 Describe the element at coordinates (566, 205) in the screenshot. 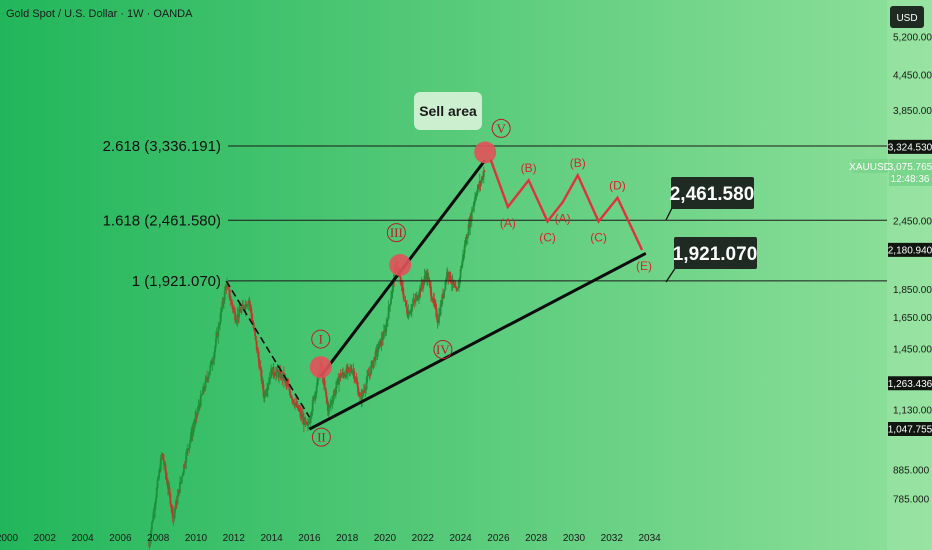

I see `projection-path` at that location.